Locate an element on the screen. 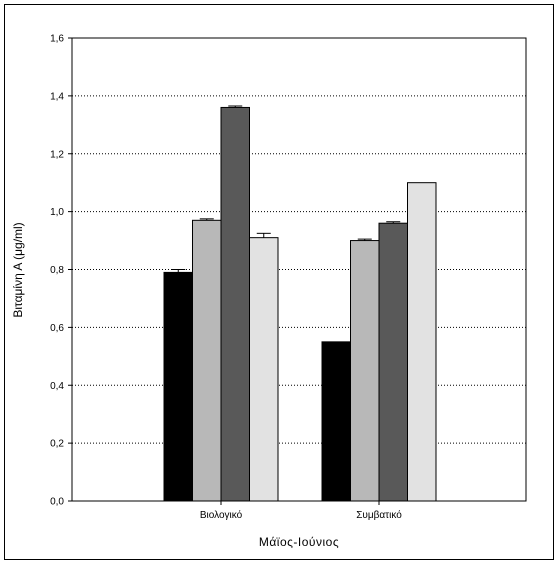 This screenshot has height=562, width=560. y-tick-label: 1,4 is located at coordinates (57, 96).